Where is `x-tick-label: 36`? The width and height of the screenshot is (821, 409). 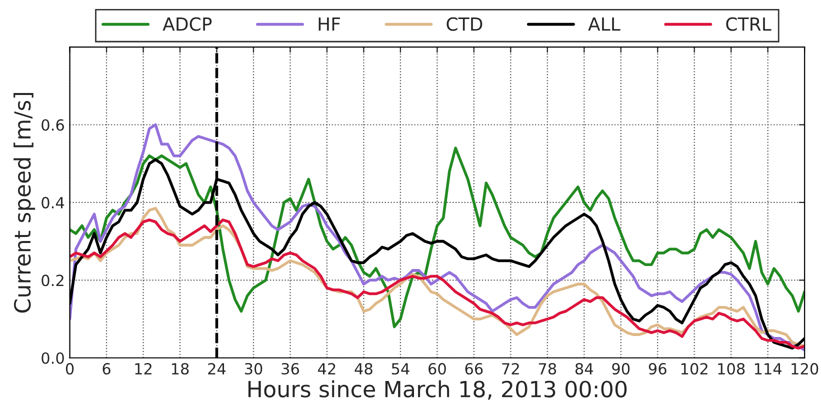
x-tick-label: 36 is located at coordinates (290, 369).